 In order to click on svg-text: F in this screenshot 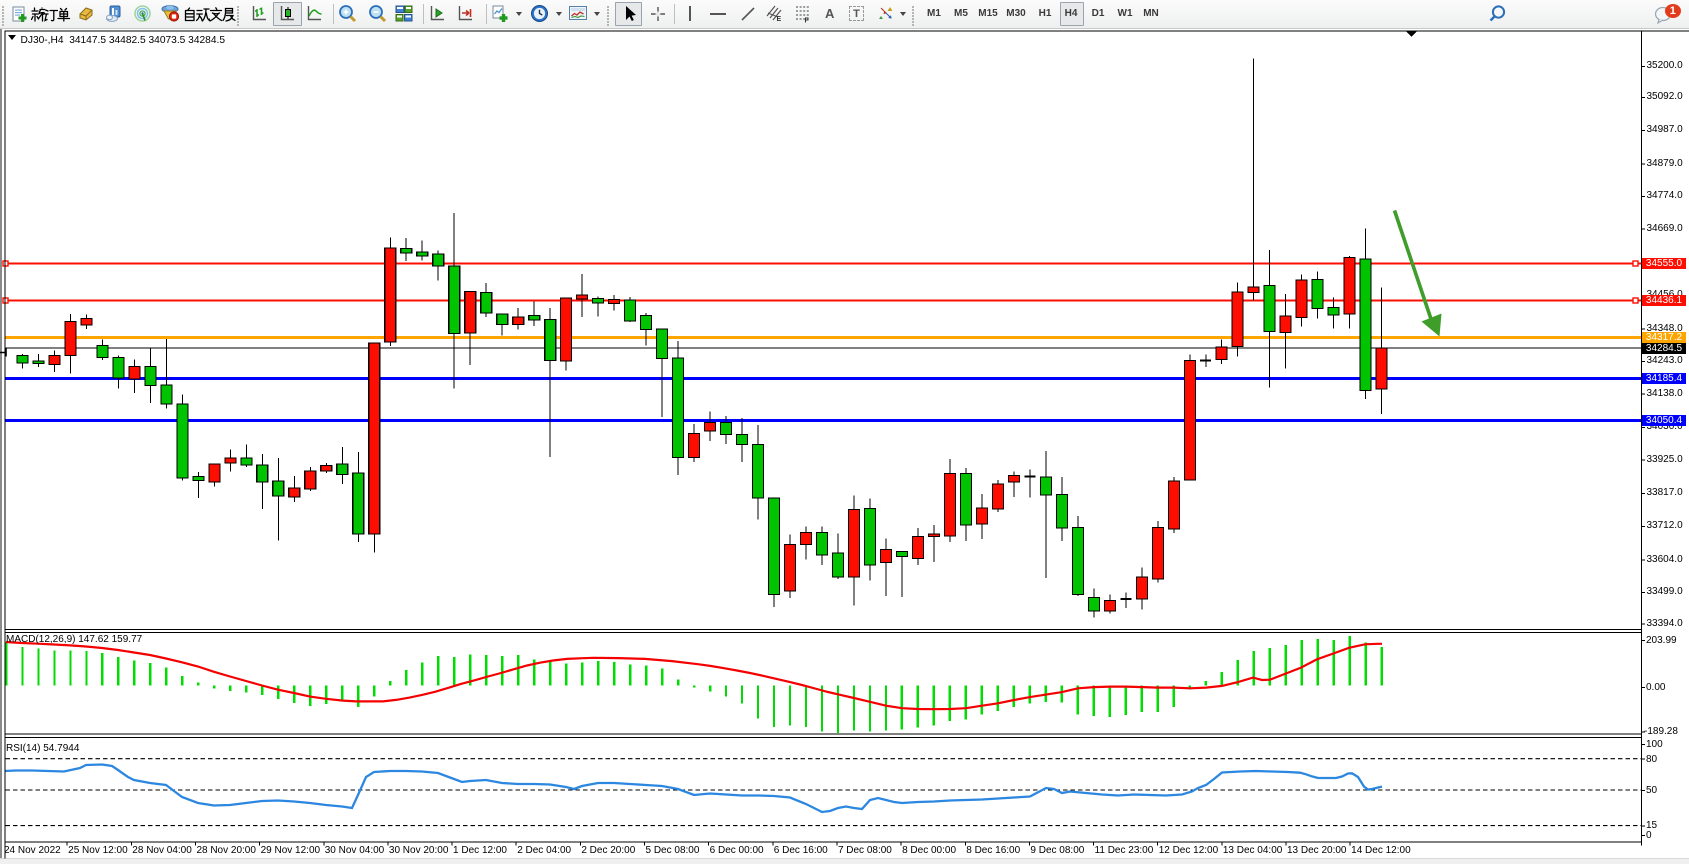, I will do `click(807, 21)`.